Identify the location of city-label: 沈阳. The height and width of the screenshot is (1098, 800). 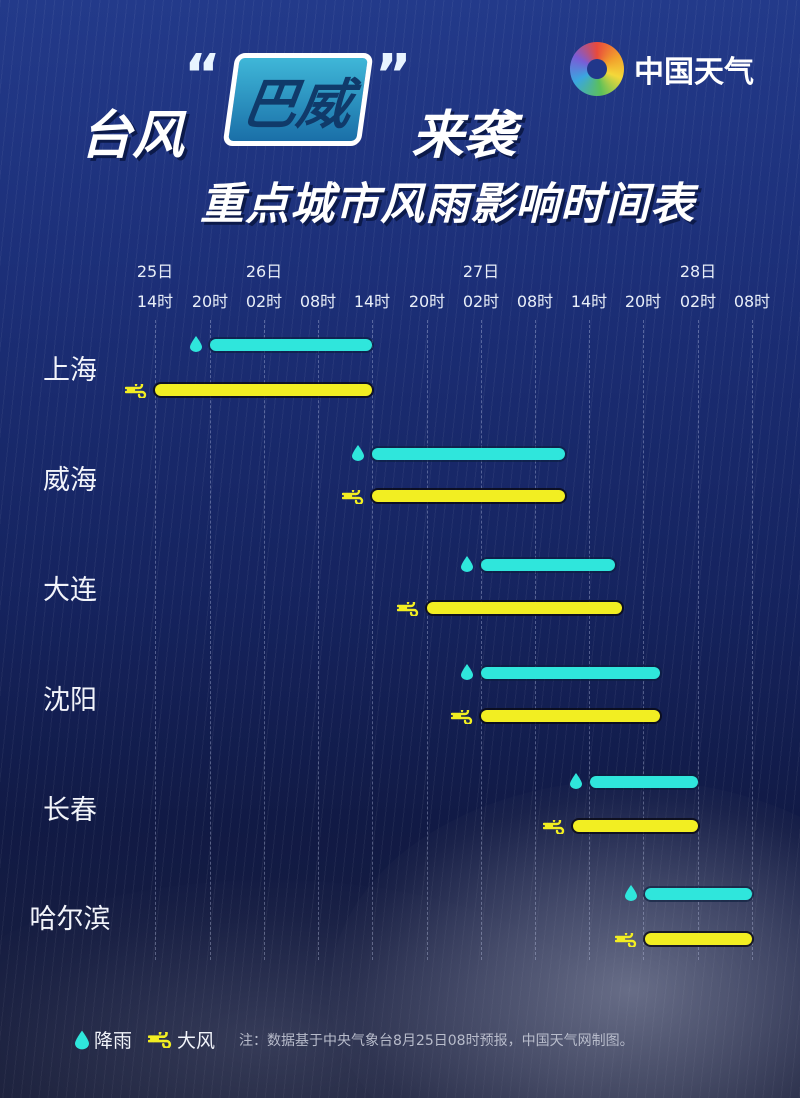
(70, 700).